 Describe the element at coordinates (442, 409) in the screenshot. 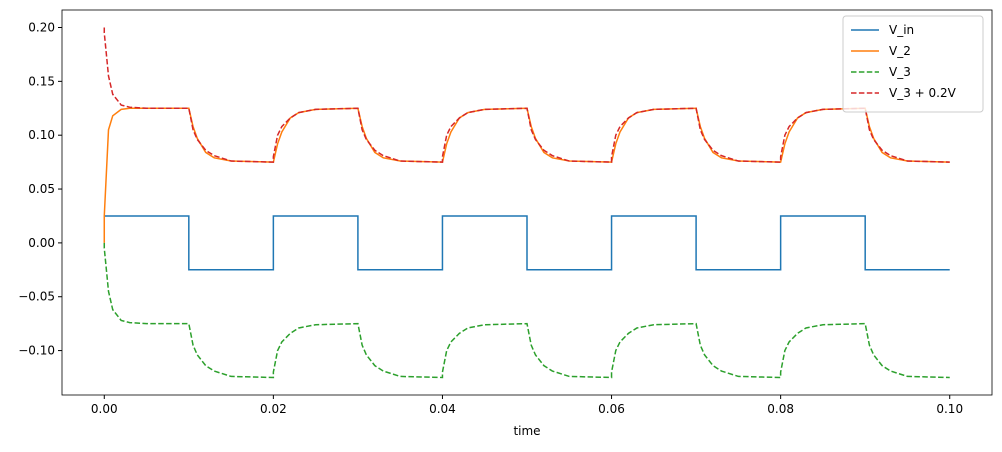

I see `x-tick-label: 0.04` at that location.